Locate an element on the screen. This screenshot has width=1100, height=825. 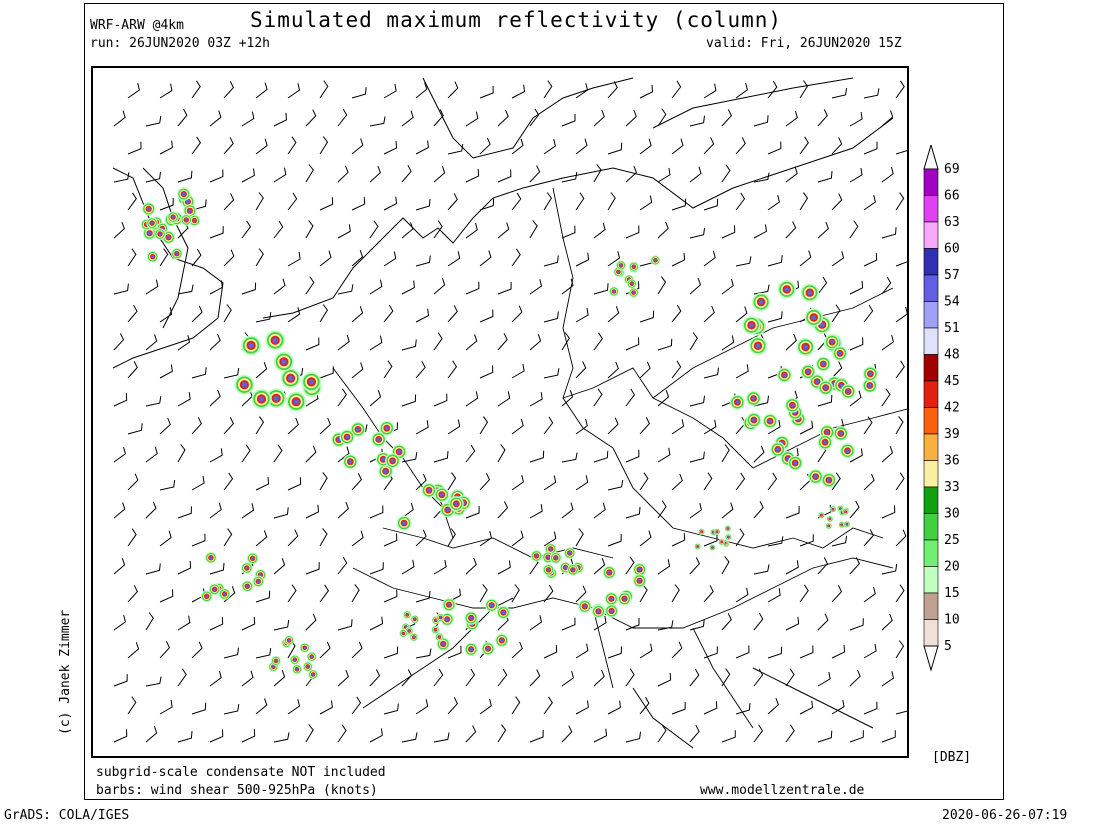
legend-swatch is located at coordinates (931, 474).